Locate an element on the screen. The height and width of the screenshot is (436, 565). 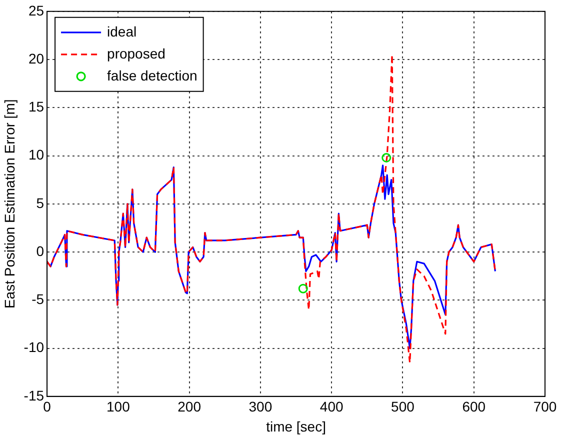
y-tick-label: 20 is located at coordinates (36, 58).